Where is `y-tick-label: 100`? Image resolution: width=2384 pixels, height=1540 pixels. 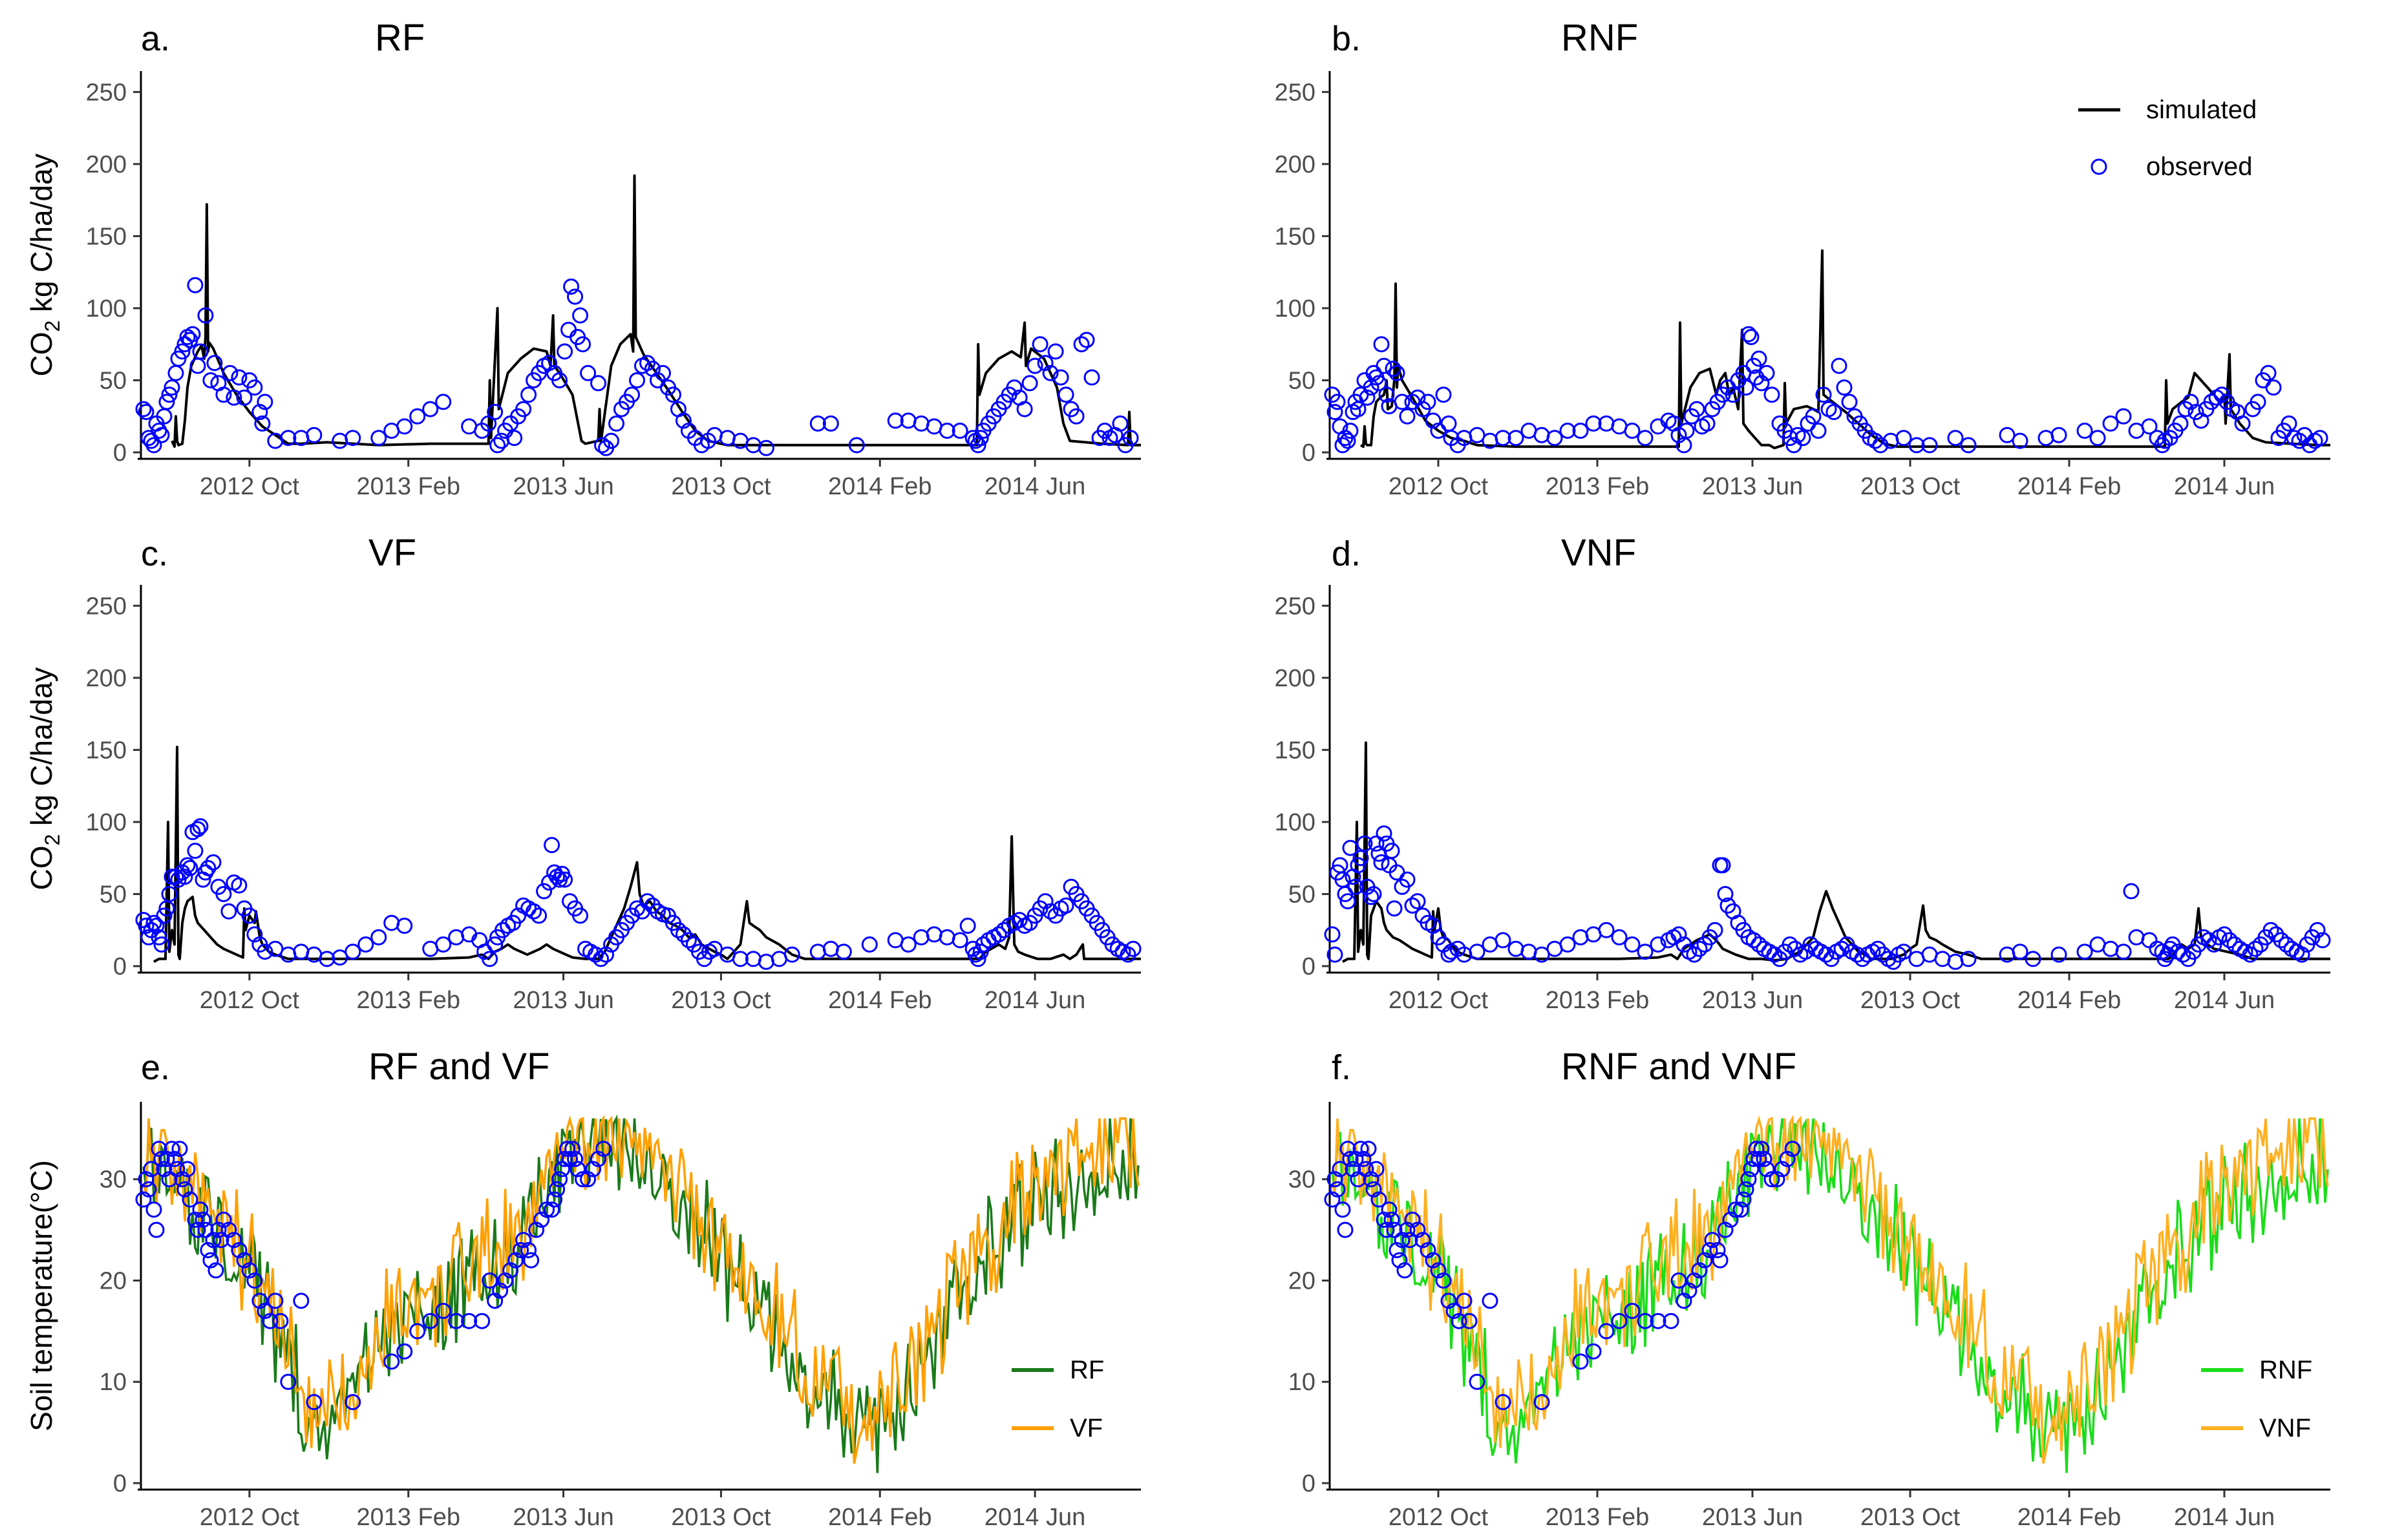
y-tick-label: 100 is located at coordinates (106, 308).